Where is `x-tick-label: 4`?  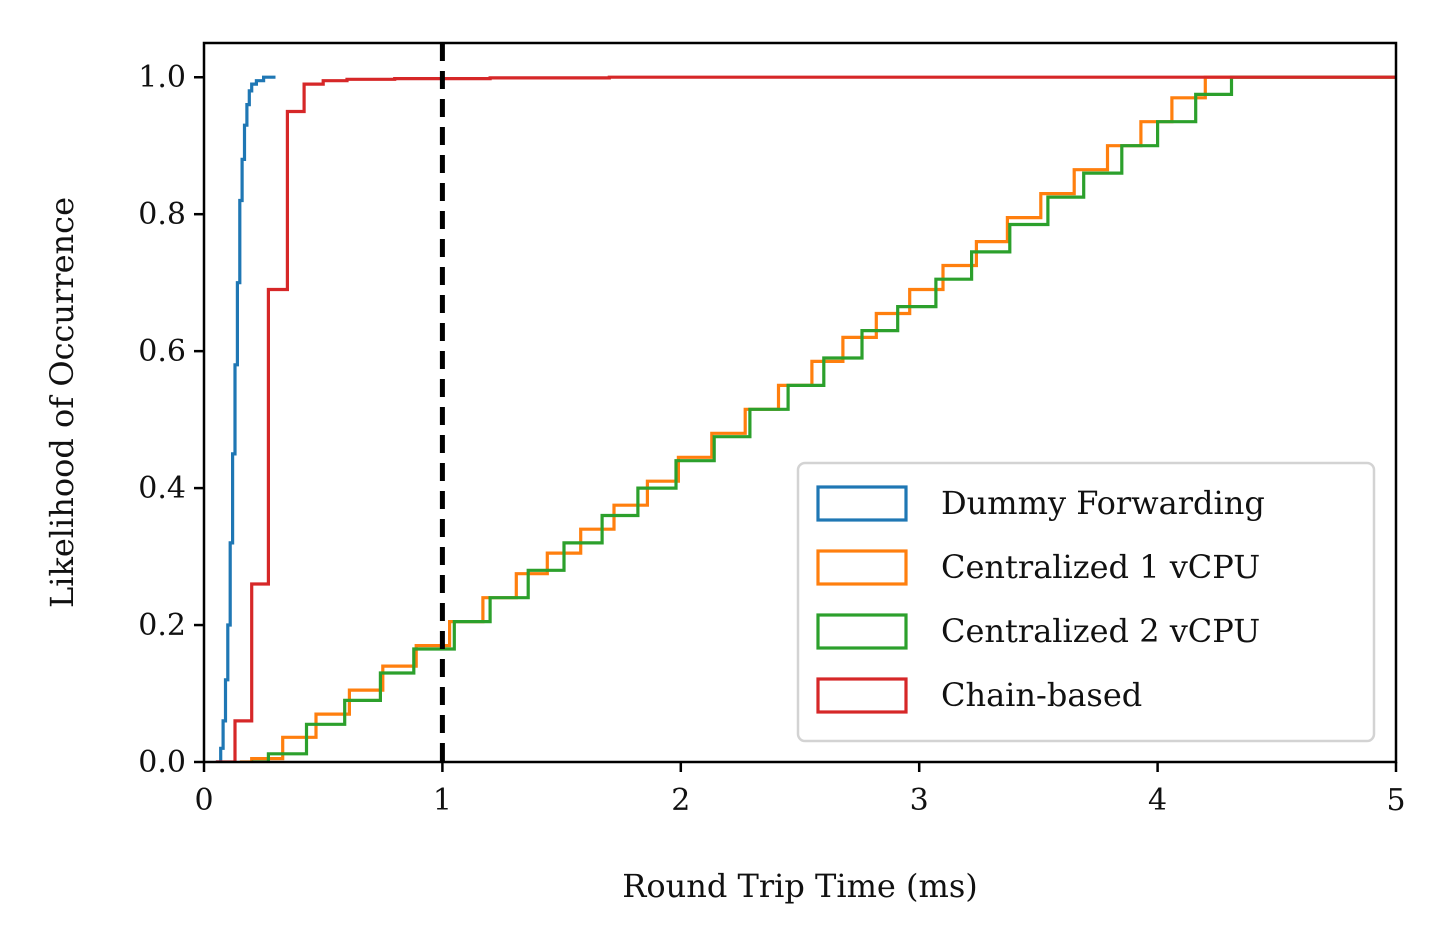
x-tick-label: 4 is located at coordinates (1157, 800).